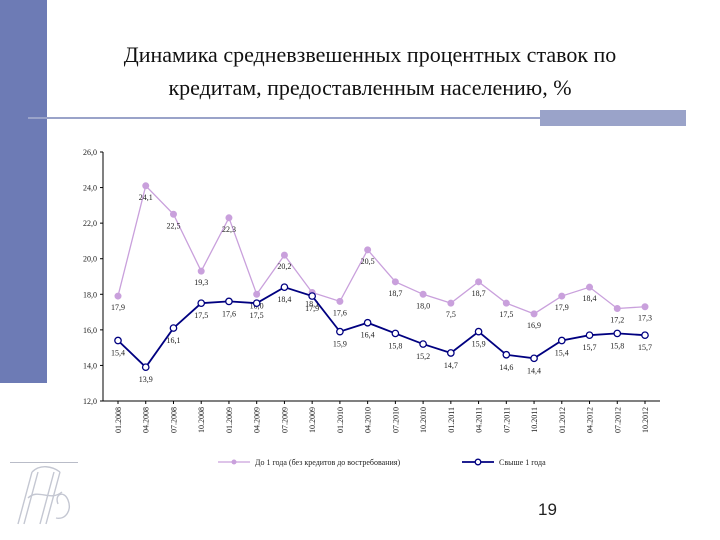  I want to click on x-tick-label: 01.2011, so click(451, 420).